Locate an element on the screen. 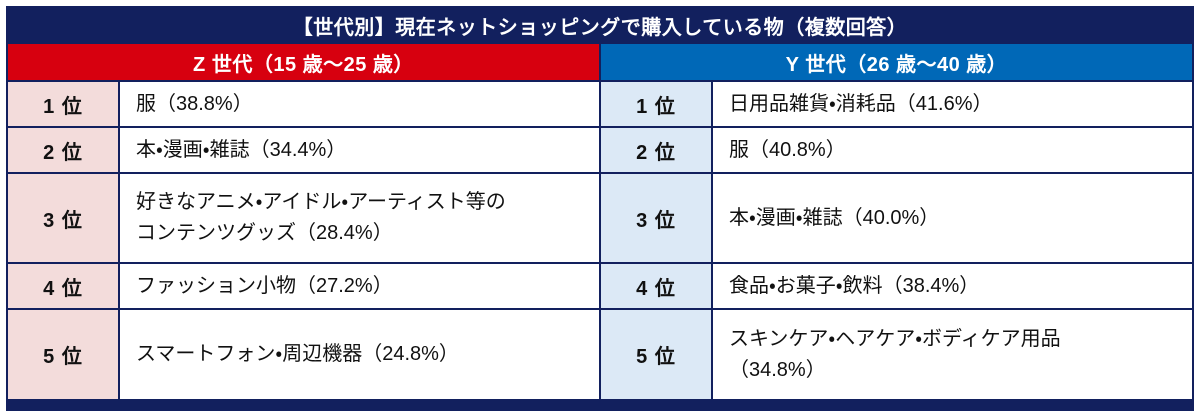 The height and width of the screenshot is (417, 1200). genz-item-2: 本・漫画・雑誌（34.4%） is located at coordinates (359, 150).